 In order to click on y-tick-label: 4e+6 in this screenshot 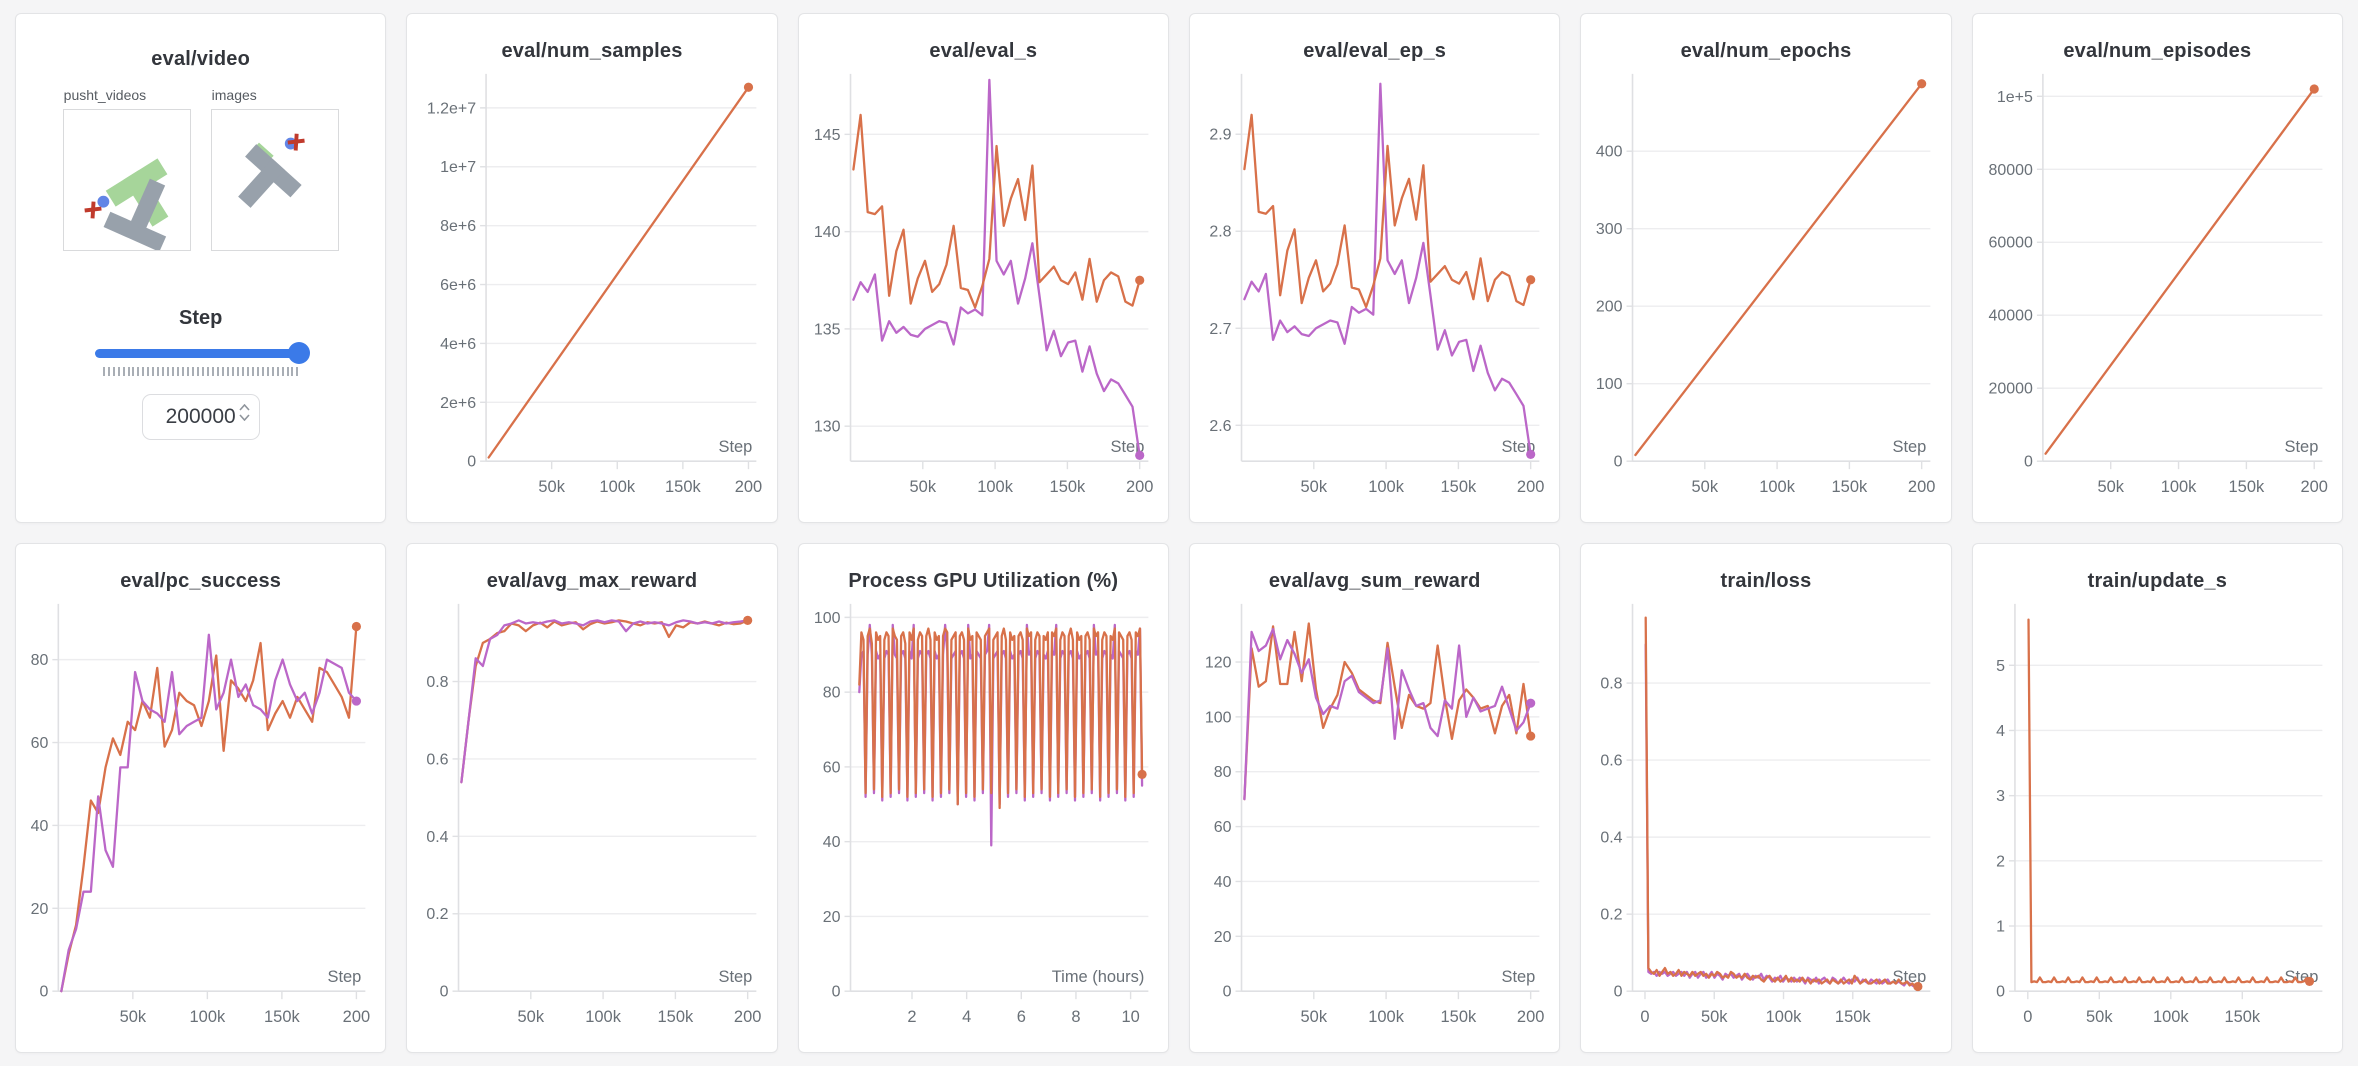, I will do `click(458, 344)`.